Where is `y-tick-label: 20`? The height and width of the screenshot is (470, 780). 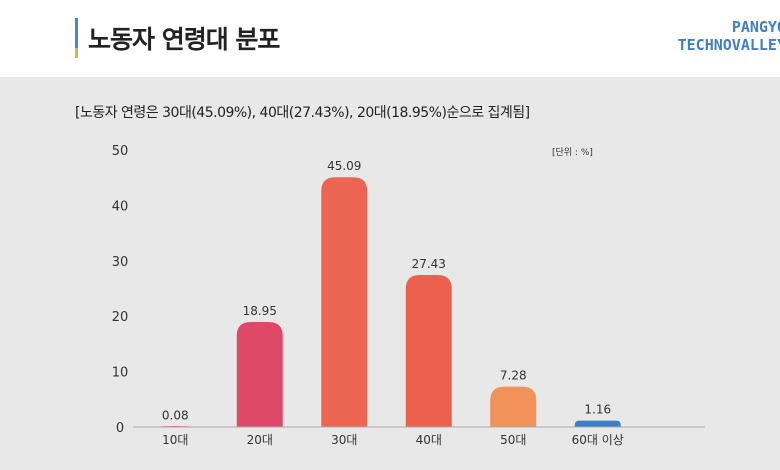 y-tick-label: 20 is located at coordinates (120, 317).